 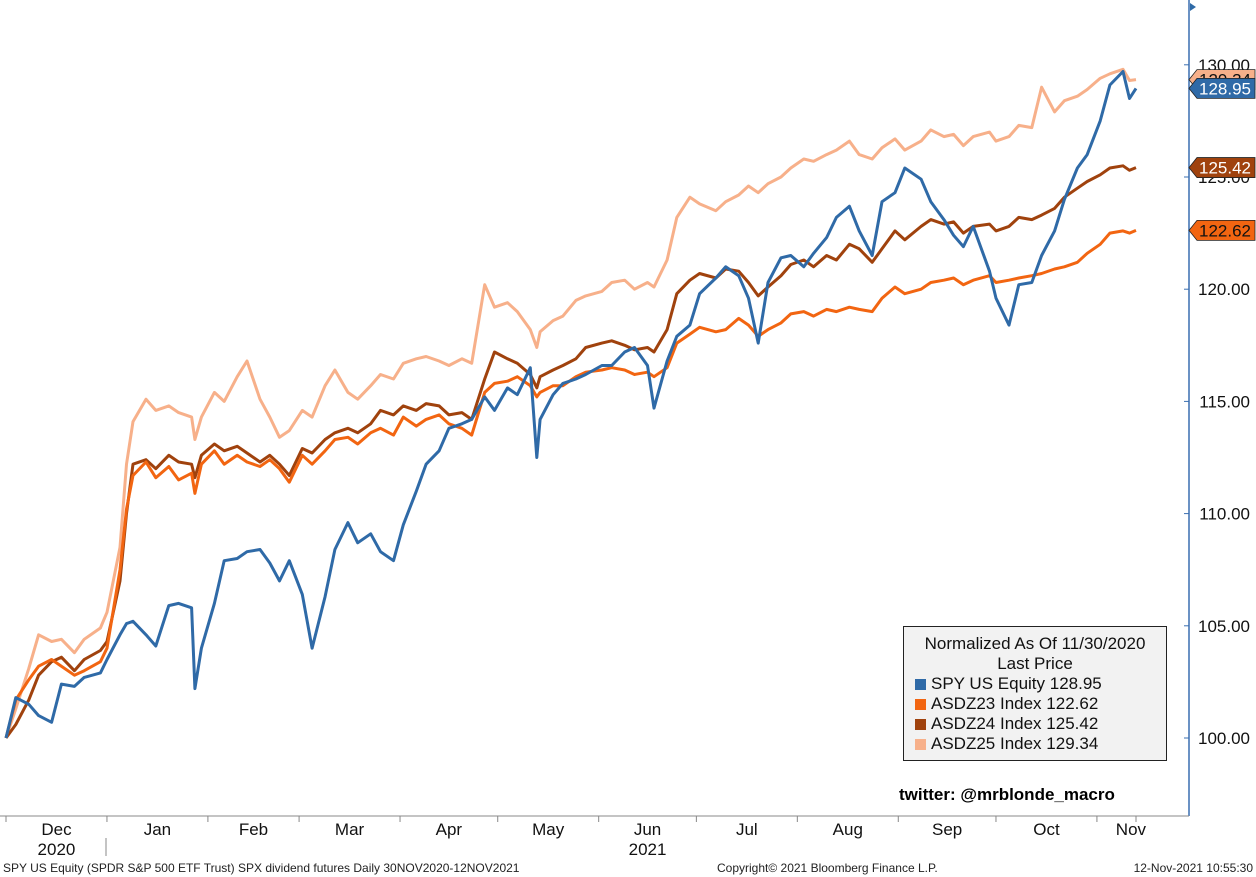 What do you see at coordinates (449, 829) in the screenshot?
I see `x-tick-label: Apr` at bounding box center [449, 829].